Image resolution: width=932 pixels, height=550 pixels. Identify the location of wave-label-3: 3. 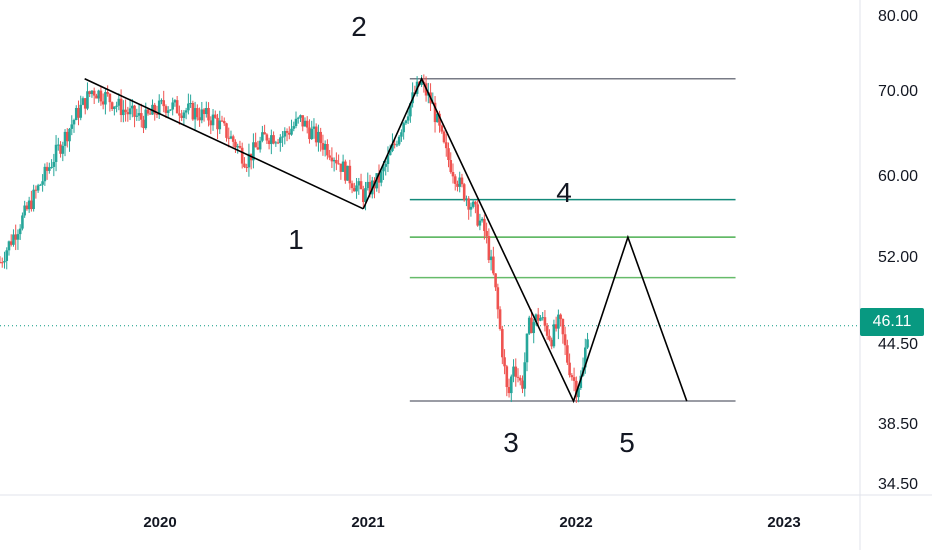
(511, 442).